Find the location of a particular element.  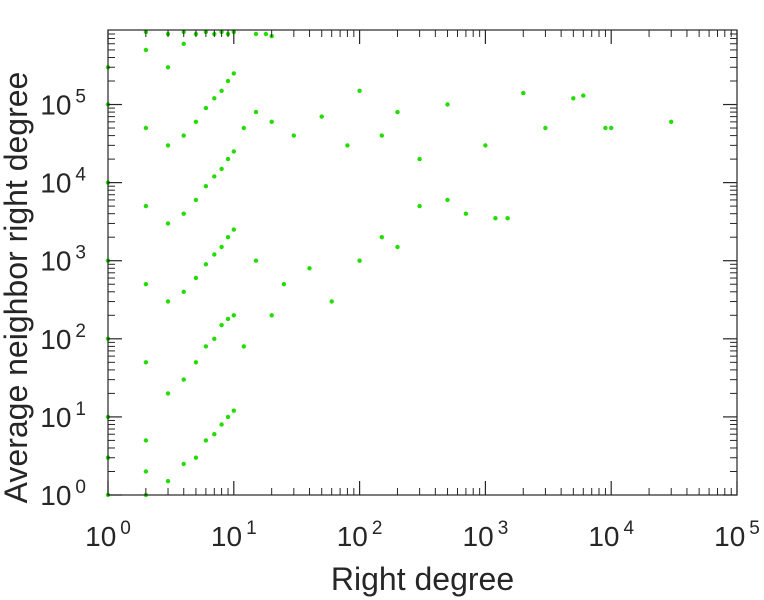

y-tick-label: 10 2 is located at coordinates (63, 338).